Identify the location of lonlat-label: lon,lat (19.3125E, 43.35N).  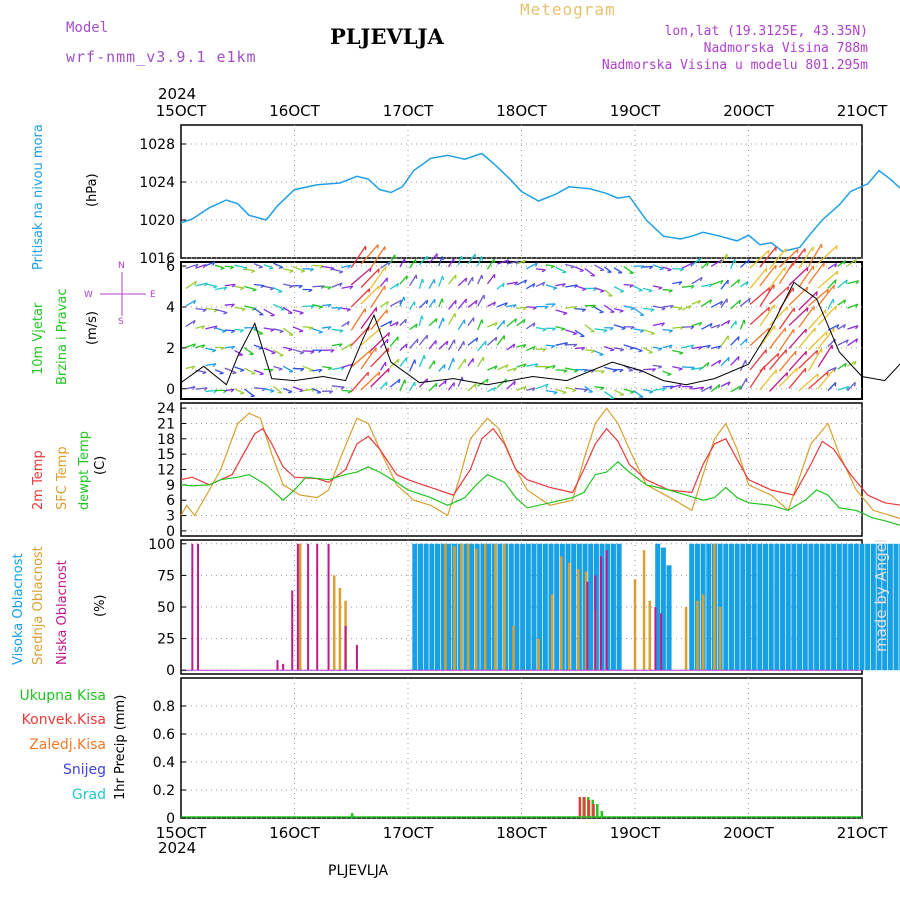
(766, 31).